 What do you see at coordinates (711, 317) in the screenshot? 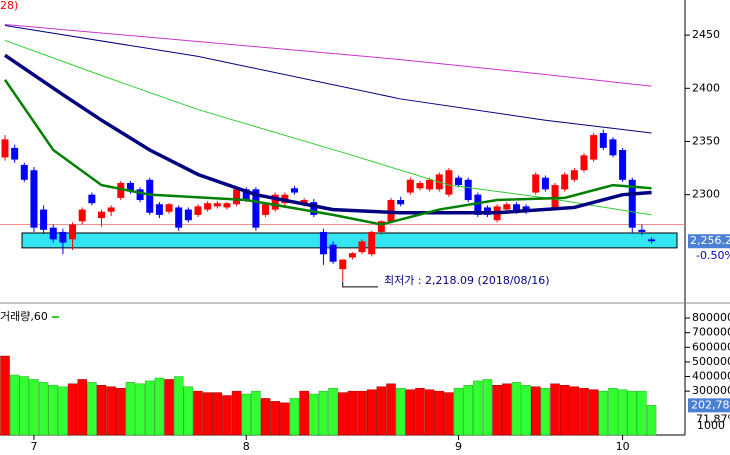
I see `y-tick-label: 800000` at bounding box center [711, 317].